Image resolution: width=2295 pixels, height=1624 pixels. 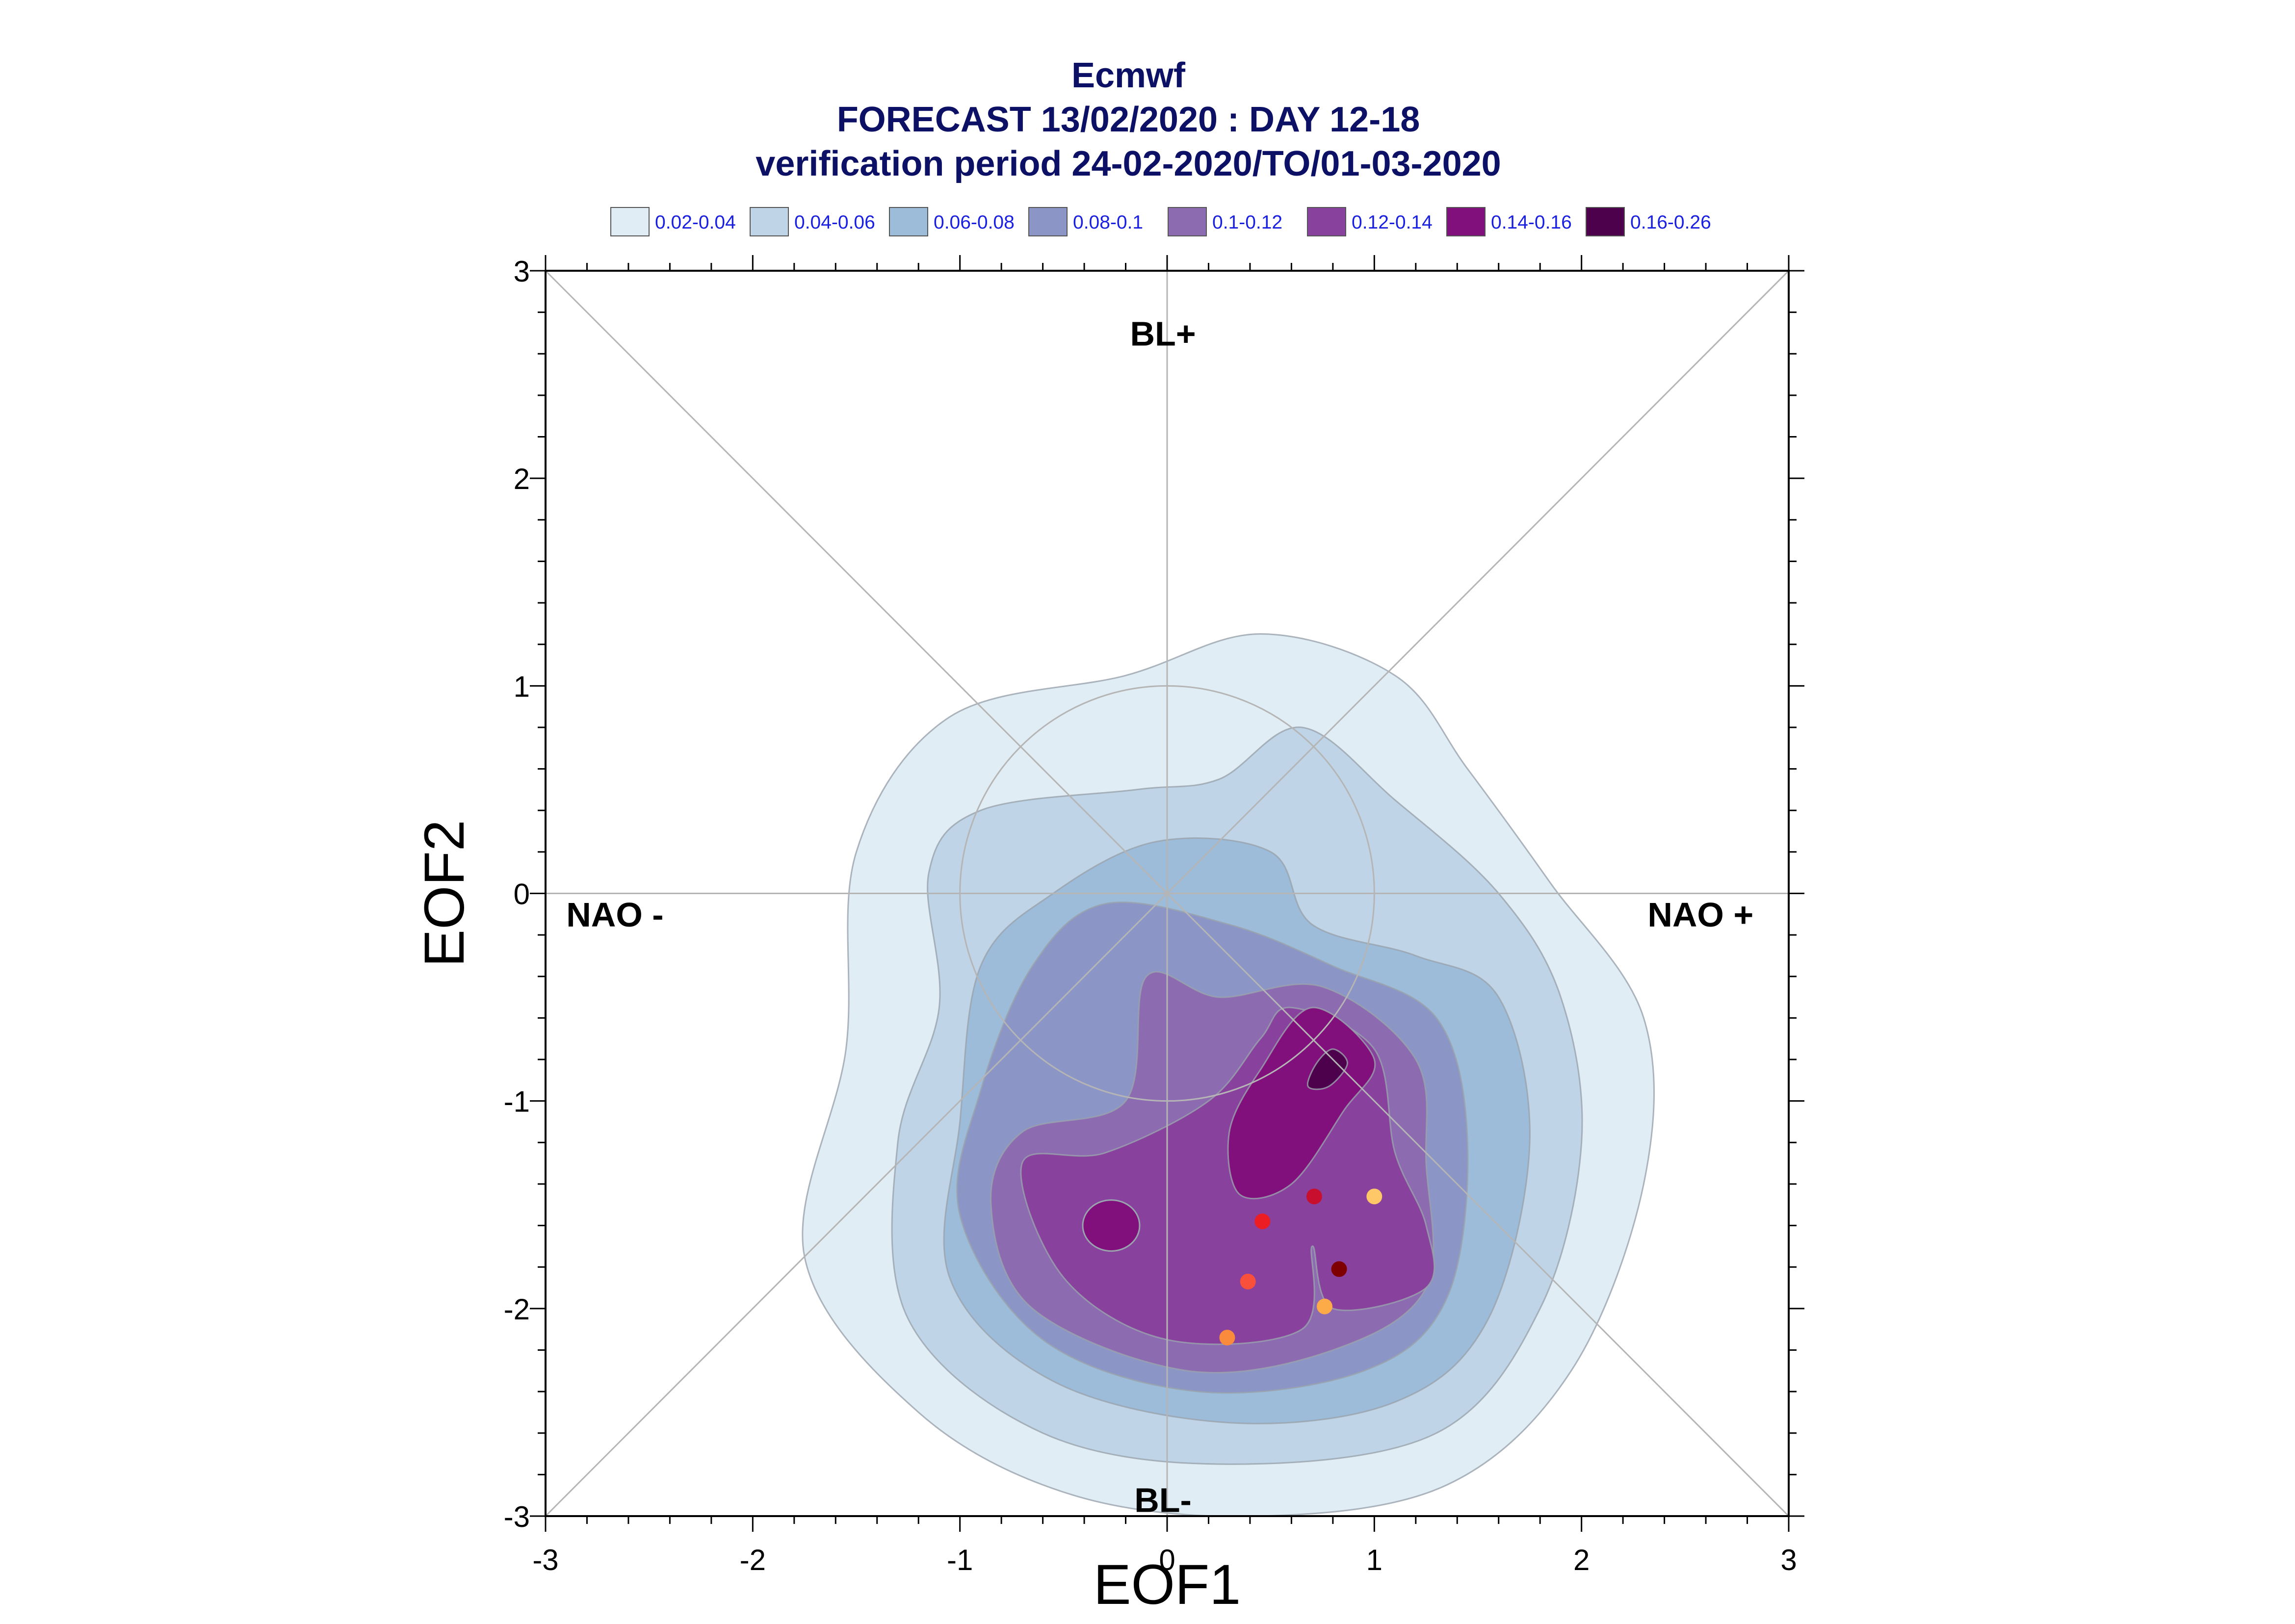 What do you see at coordinates (1163, 333) in the screenshot?
I see `region-label-top: BL+` at bounding box center [1163, 333].